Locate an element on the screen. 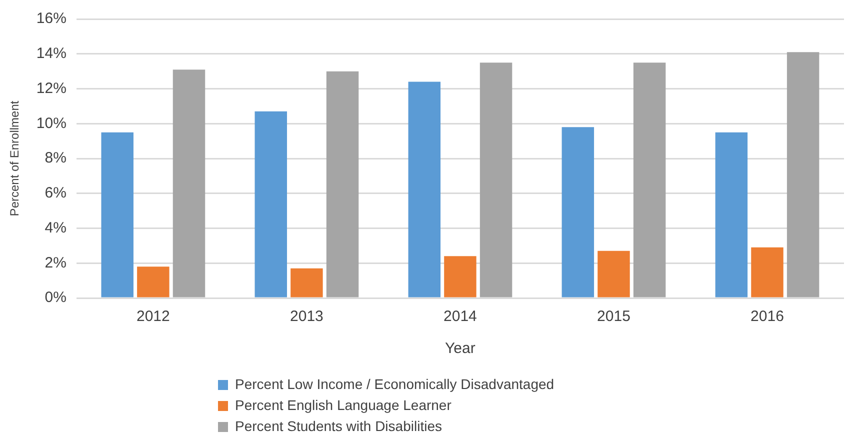 Image resolution: width=856 pixels, height=444 pixels. y-tick-label: 6% is located at coordinates (55, 193).